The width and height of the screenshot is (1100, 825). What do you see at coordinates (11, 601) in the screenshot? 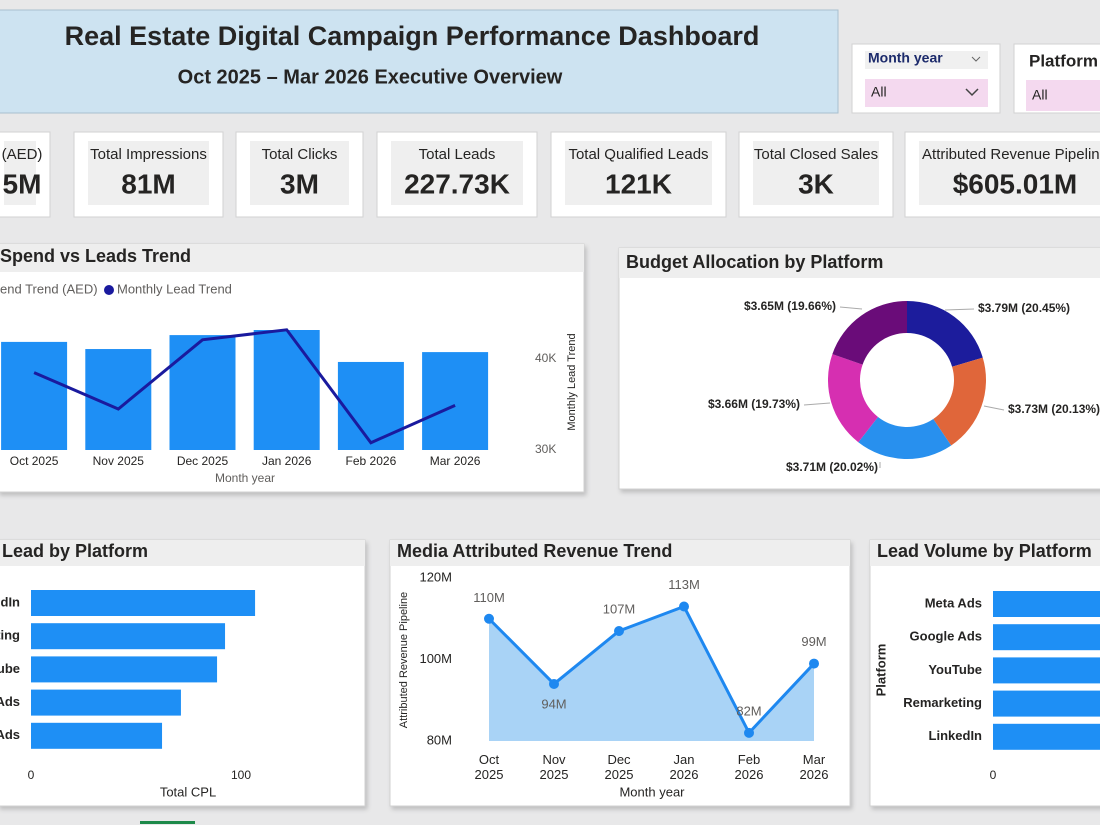
I see `y-tick-label: dIn` at bounding box center [11, 601].